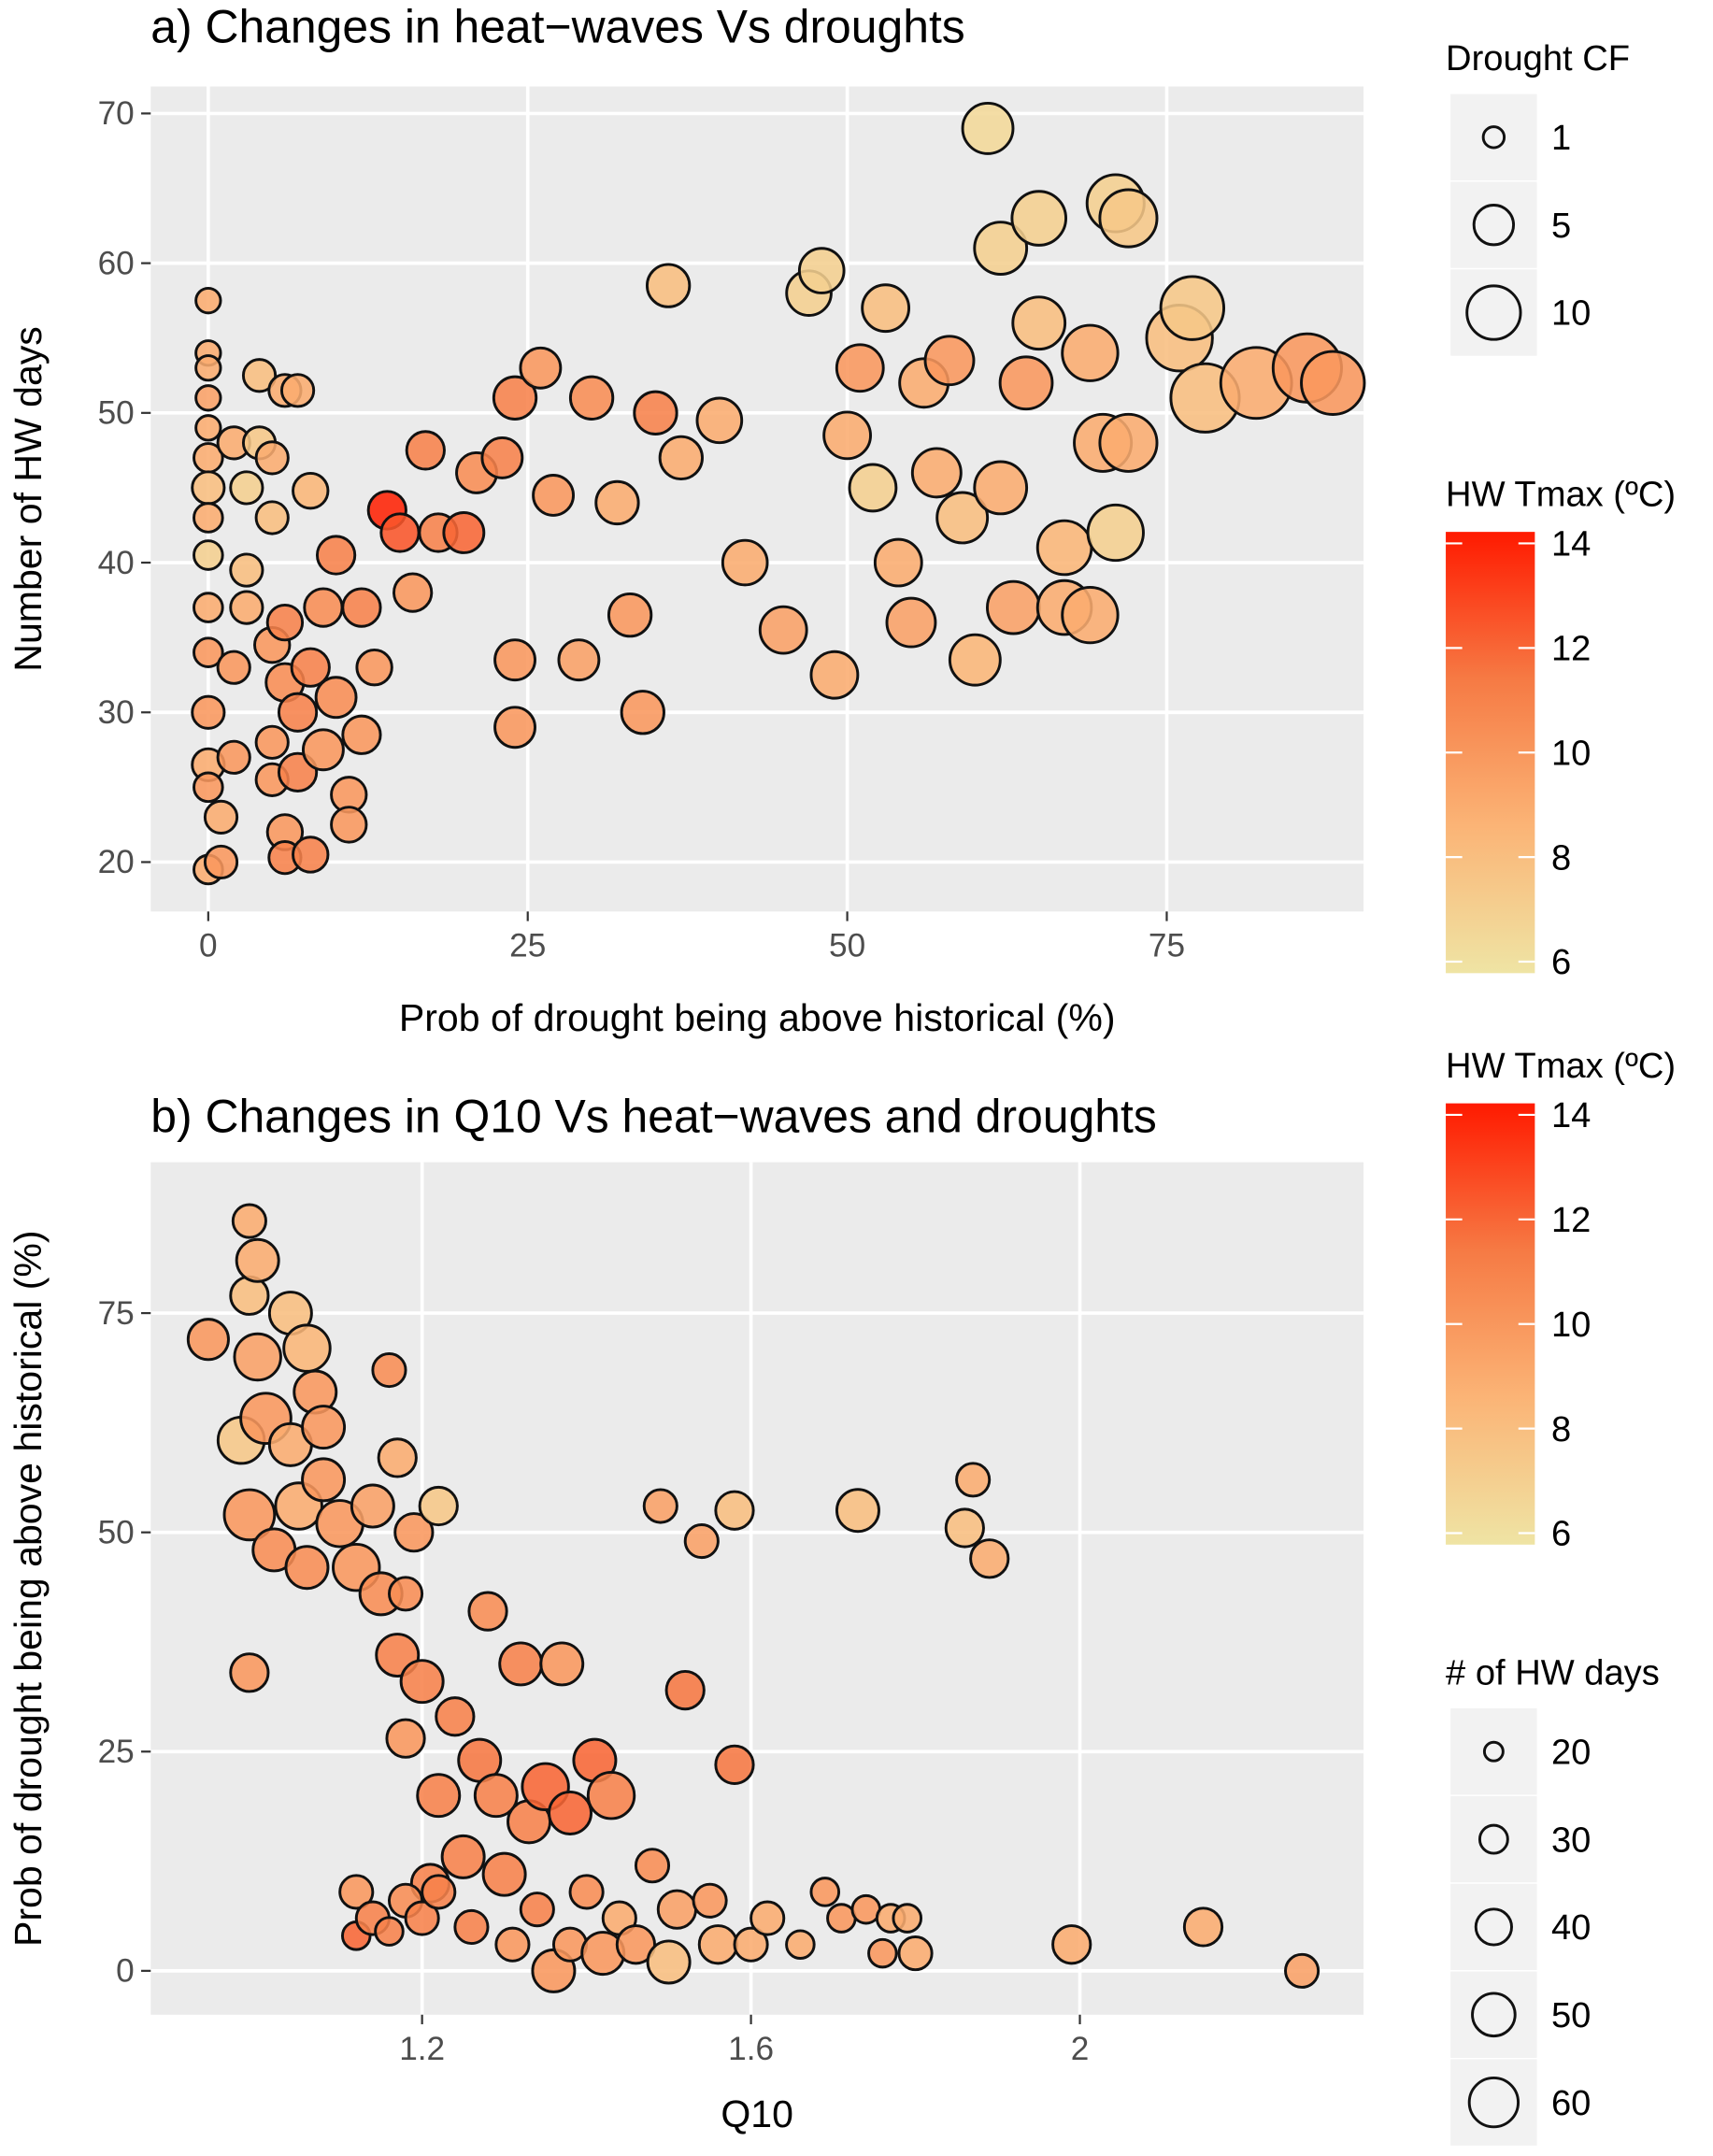 Image resolution: width=1713 pixels, height=2156 pixels. I want to click on x-tick-label: 25, so click(527, 946).